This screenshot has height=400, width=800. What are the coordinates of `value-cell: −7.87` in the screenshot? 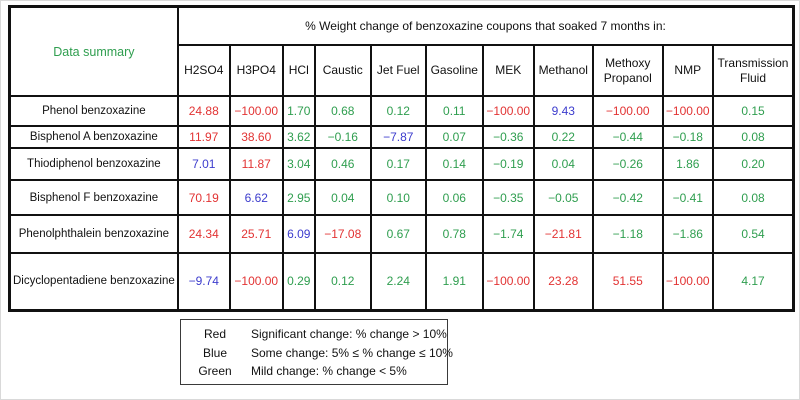 It's located at (398, 137).